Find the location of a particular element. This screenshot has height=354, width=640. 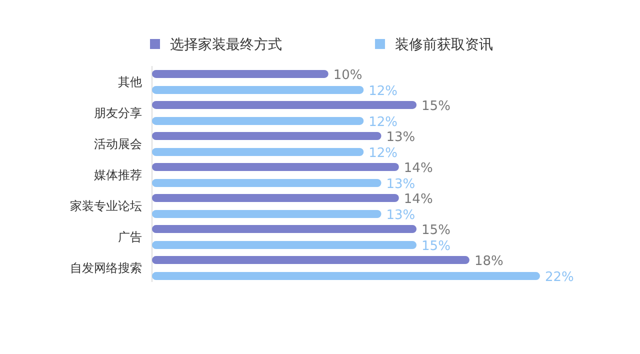

y-tick-label: 活动展会 is located at coordinates (118, 143).